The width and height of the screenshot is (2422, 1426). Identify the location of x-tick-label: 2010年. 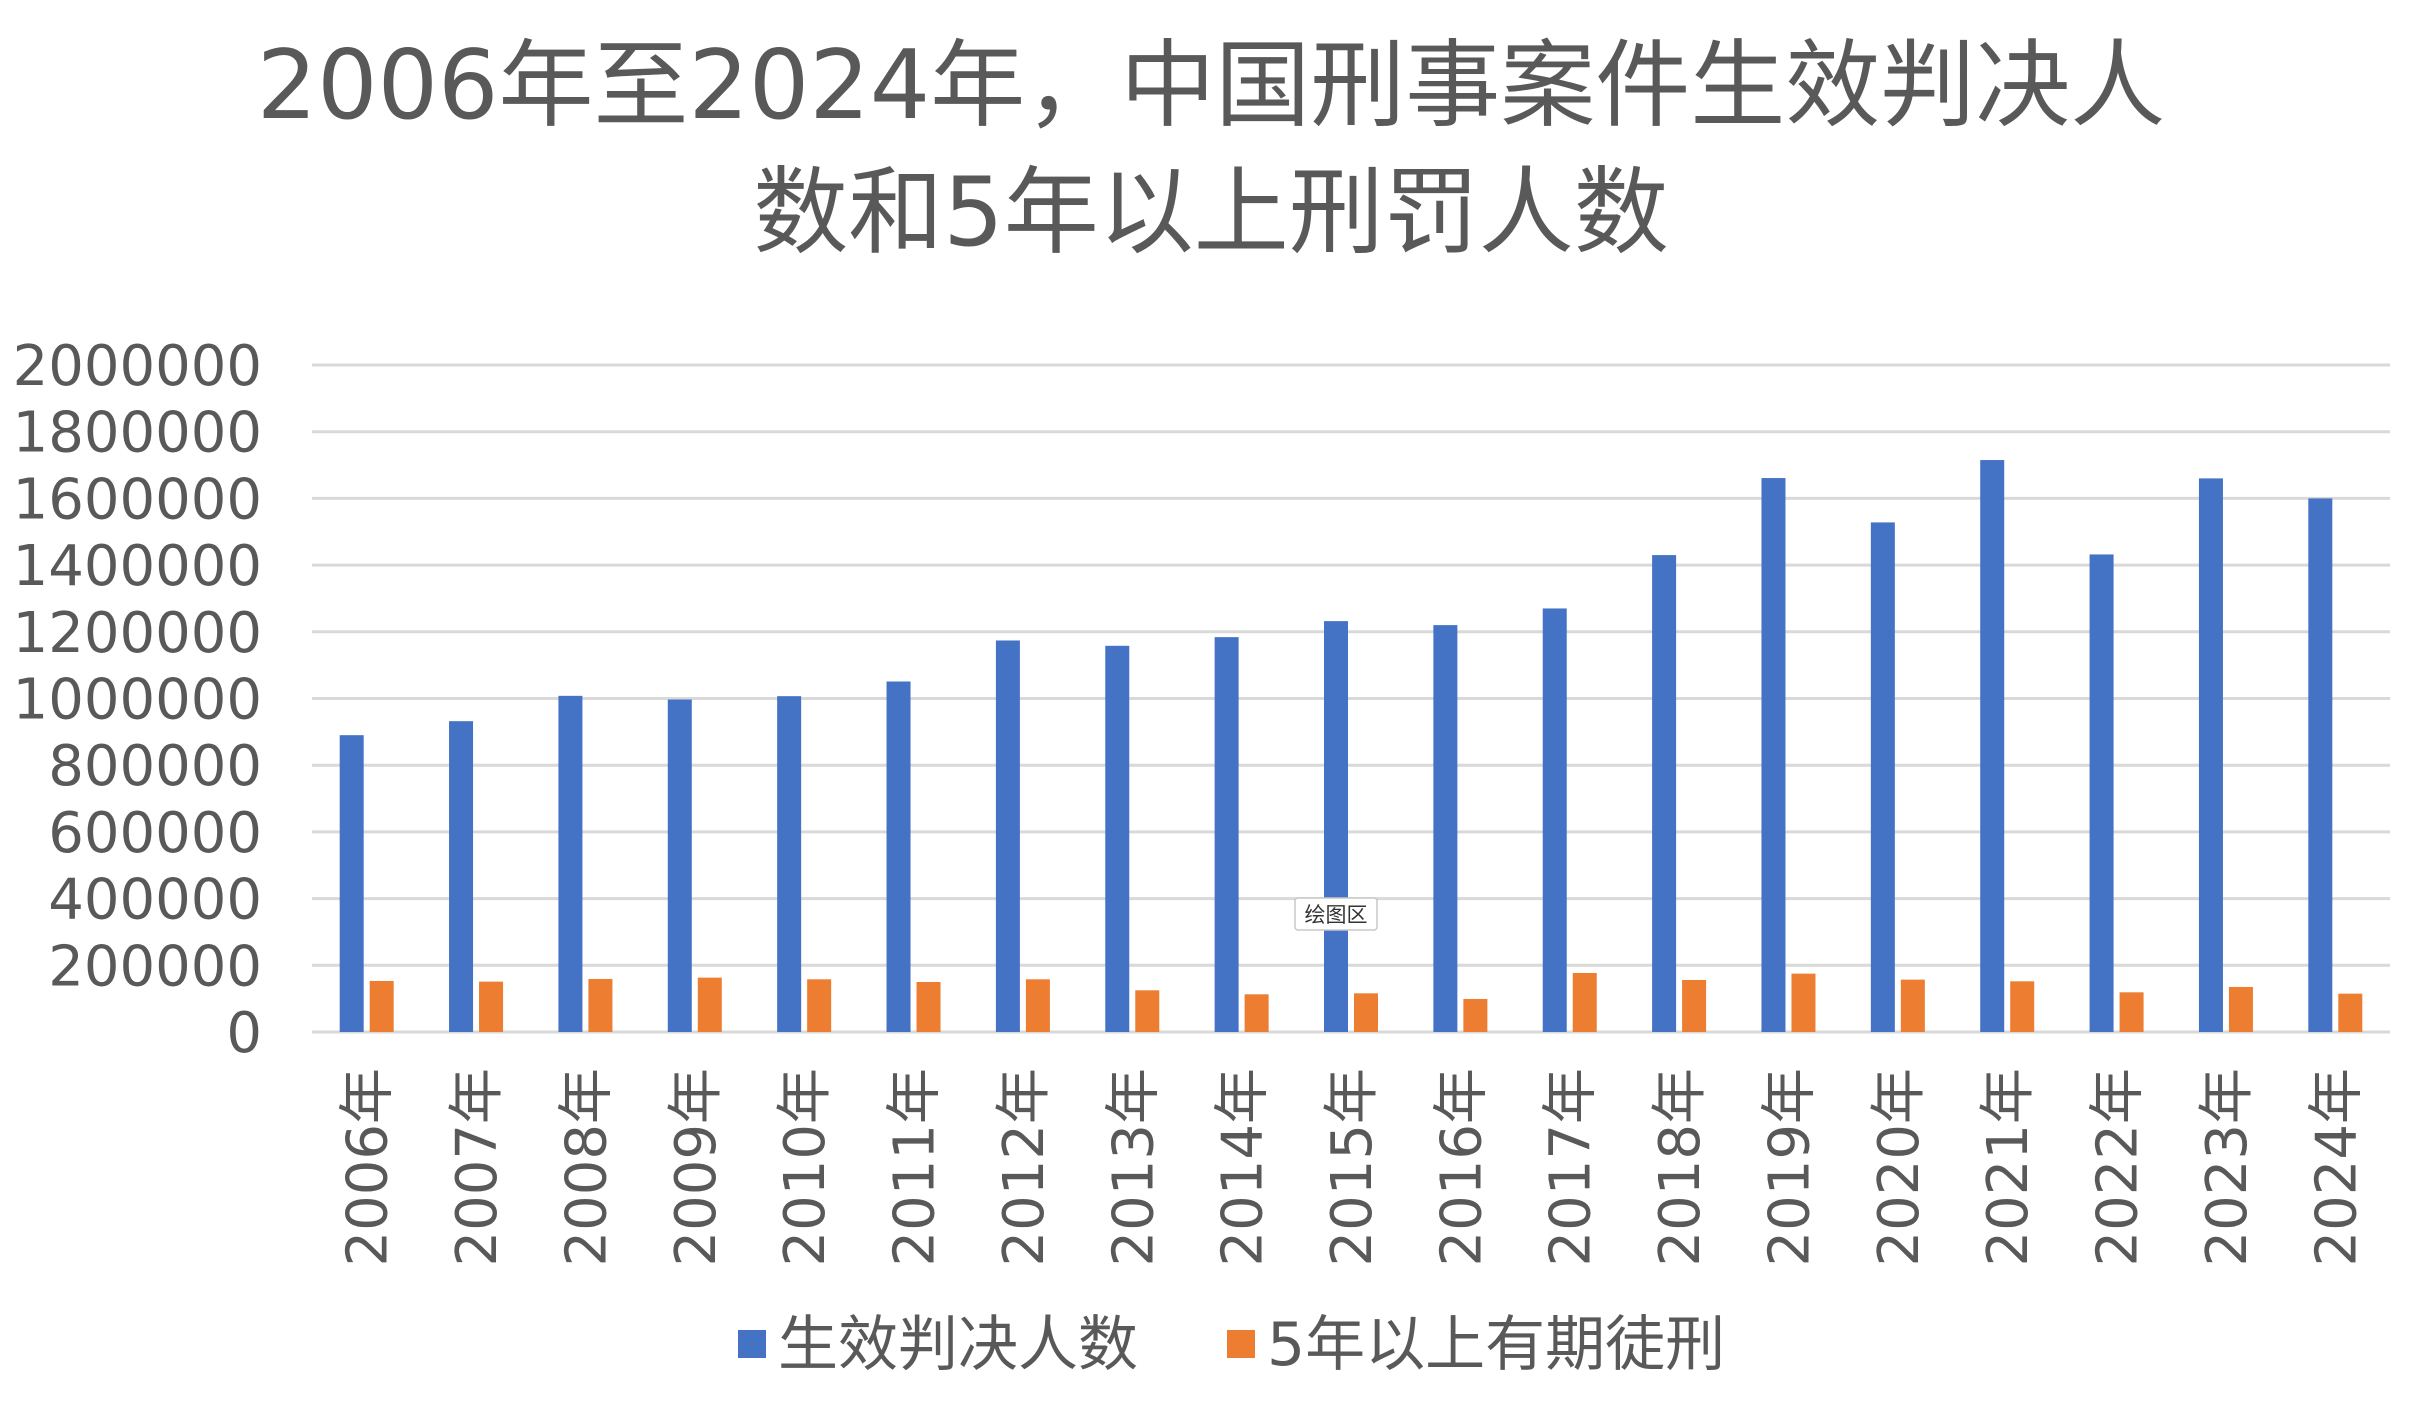
(805, 1167).